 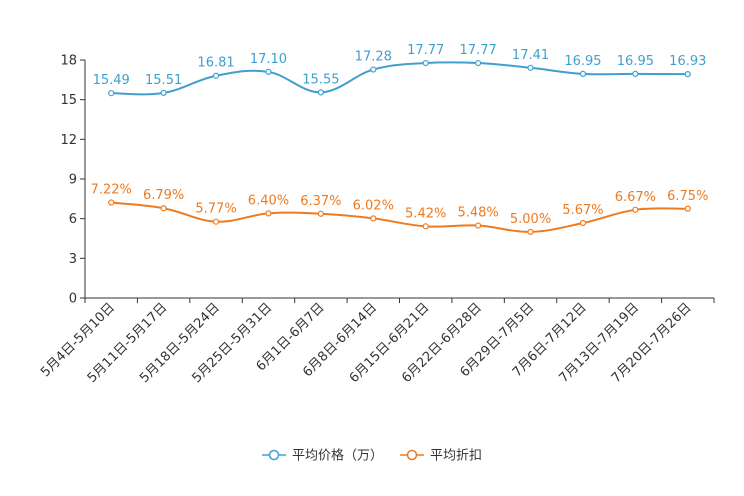 What do you see at coordinates (530, 219) in the screenshot?
I see `data-label: 5.00%` at bounding box center [530, 219].